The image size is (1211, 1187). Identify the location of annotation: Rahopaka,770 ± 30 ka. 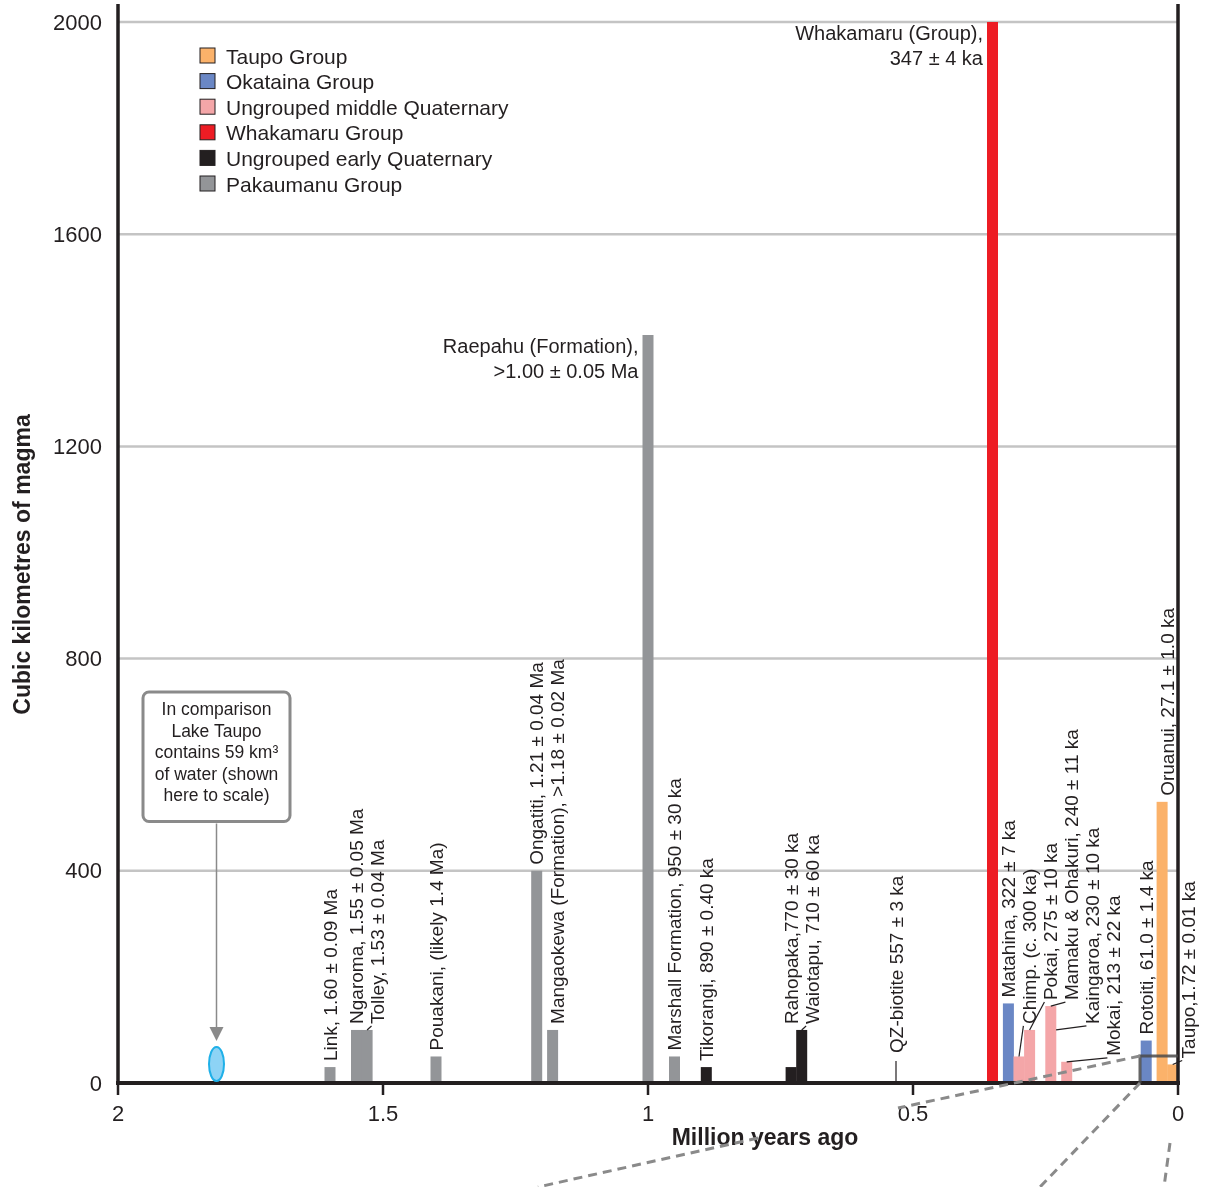
(791, 928).